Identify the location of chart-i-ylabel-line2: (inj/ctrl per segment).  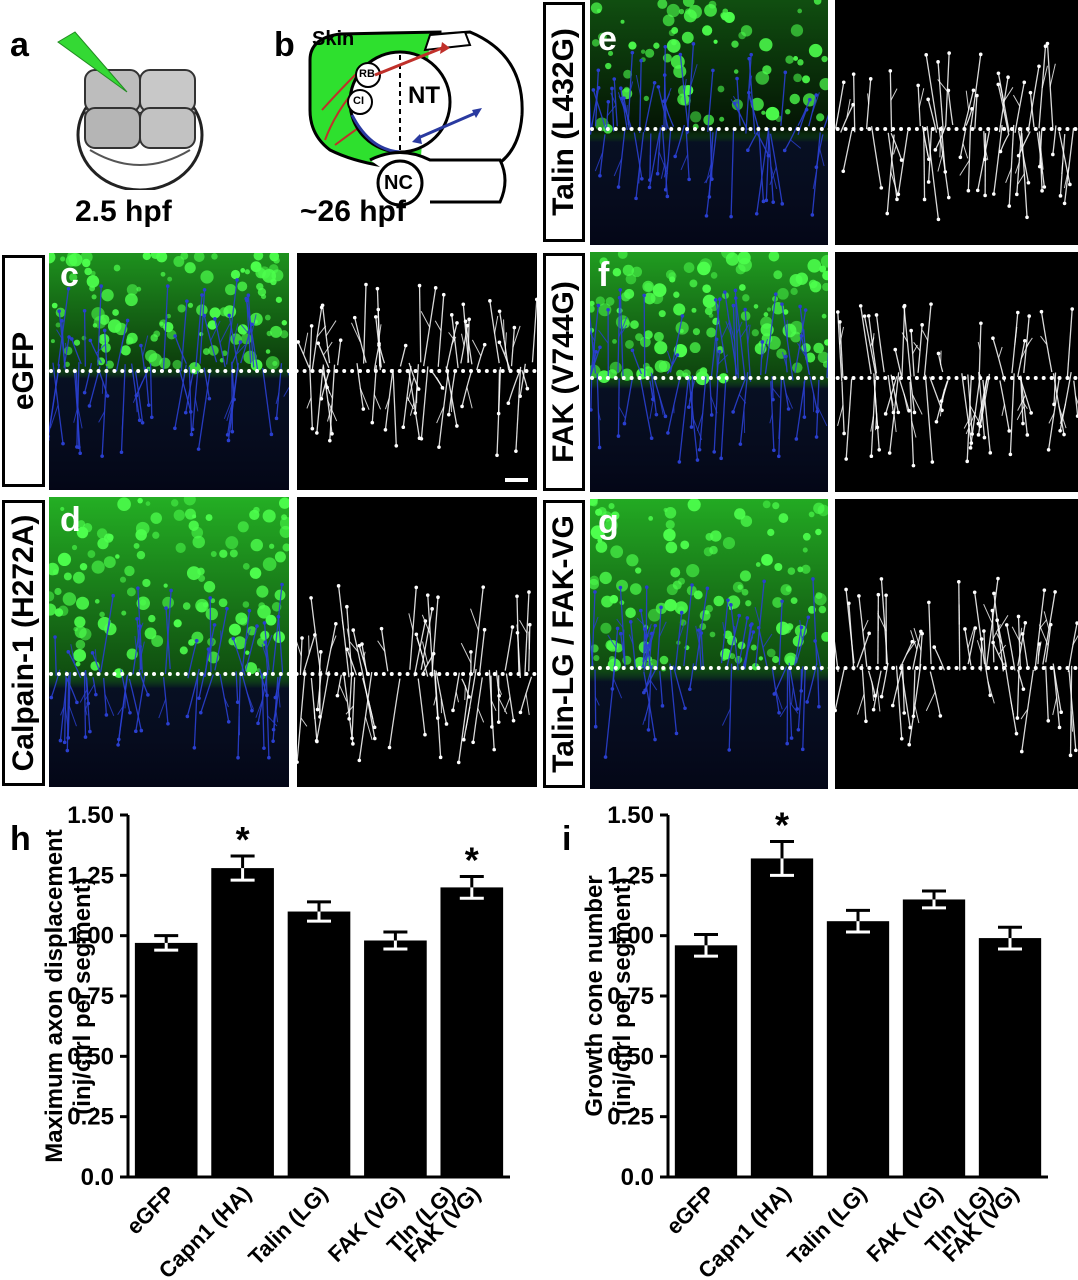
(622, 995).